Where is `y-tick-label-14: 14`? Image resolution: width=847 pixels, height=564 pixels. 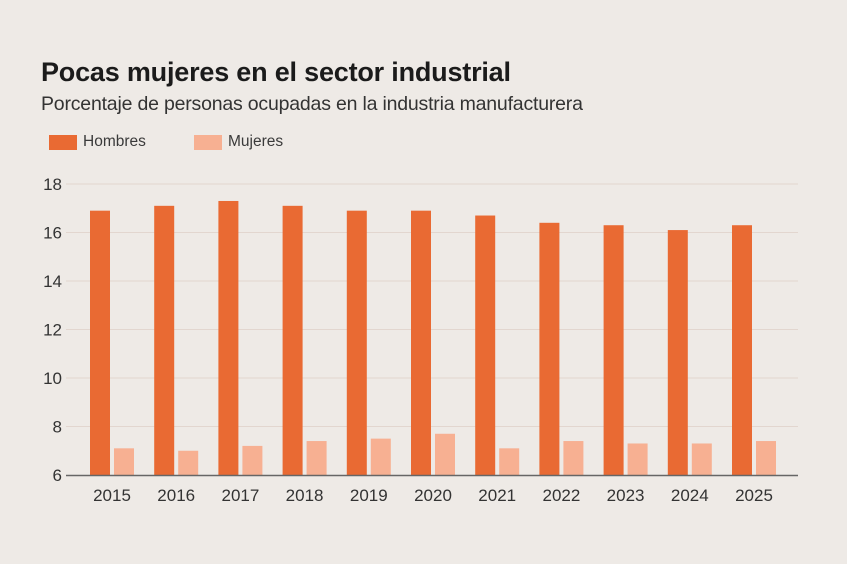 y-tick-label-14: 14 is located at coordinates (52, 281).